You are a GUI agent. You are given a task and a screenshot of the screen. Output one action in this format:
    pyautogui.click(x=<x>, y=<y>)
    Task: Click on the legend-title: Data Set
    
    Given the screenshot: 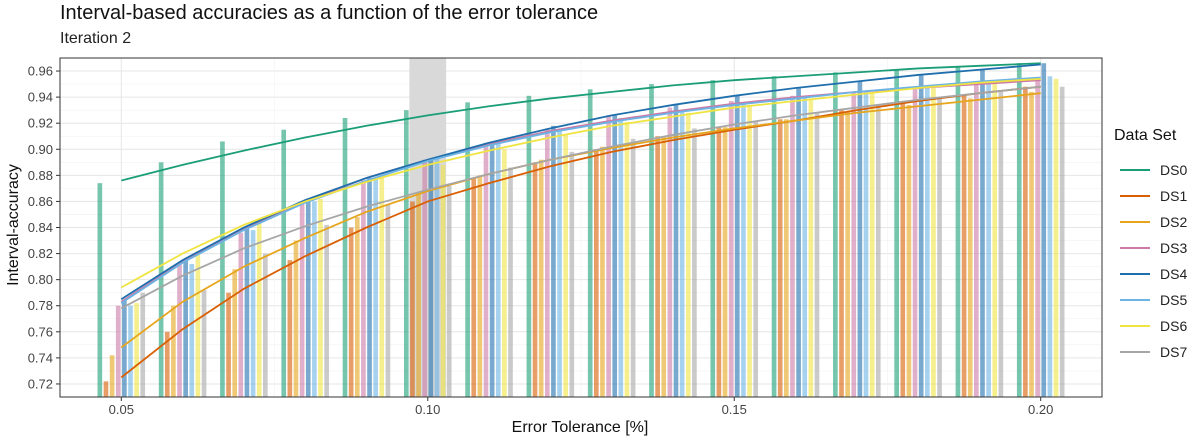 What is the action you would take?
    pyautogui.click(x=1145, y=135)
    